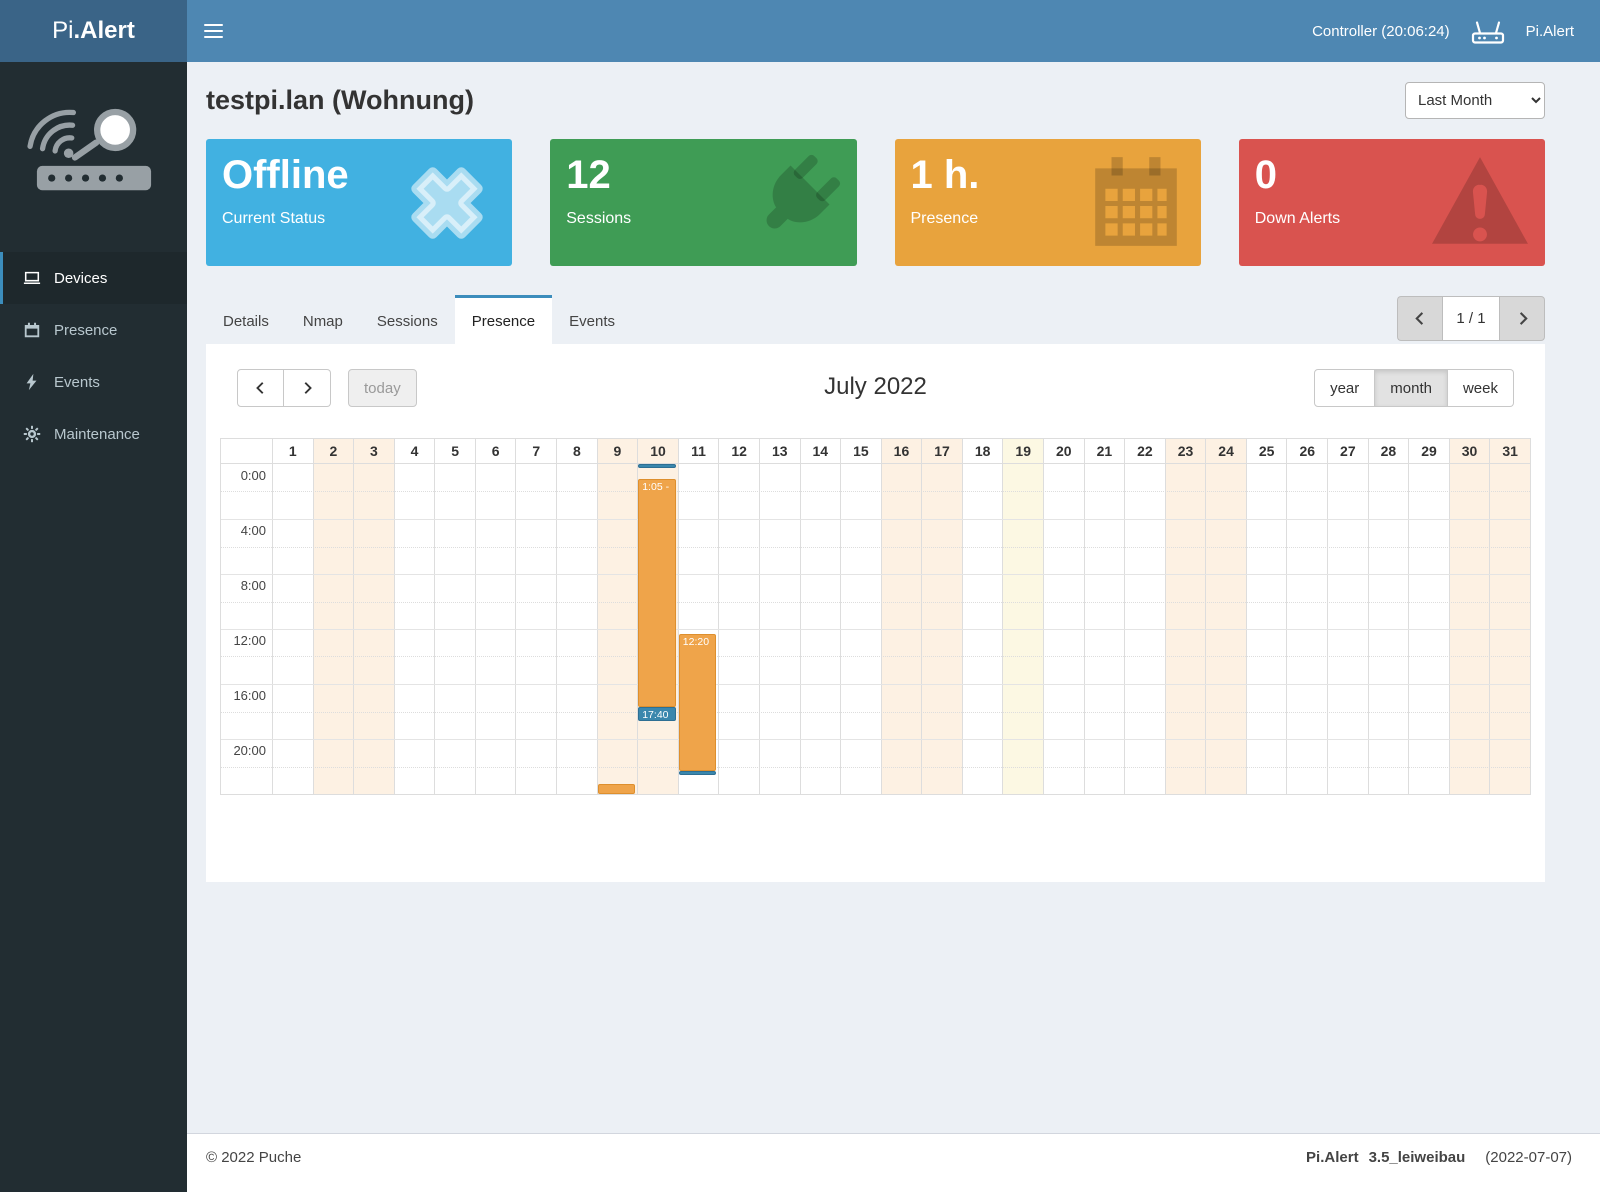 Image resolution: width=1600 pixels, height=1192 pixels. I want to click on day-header-5: 5, so click(454, 451).